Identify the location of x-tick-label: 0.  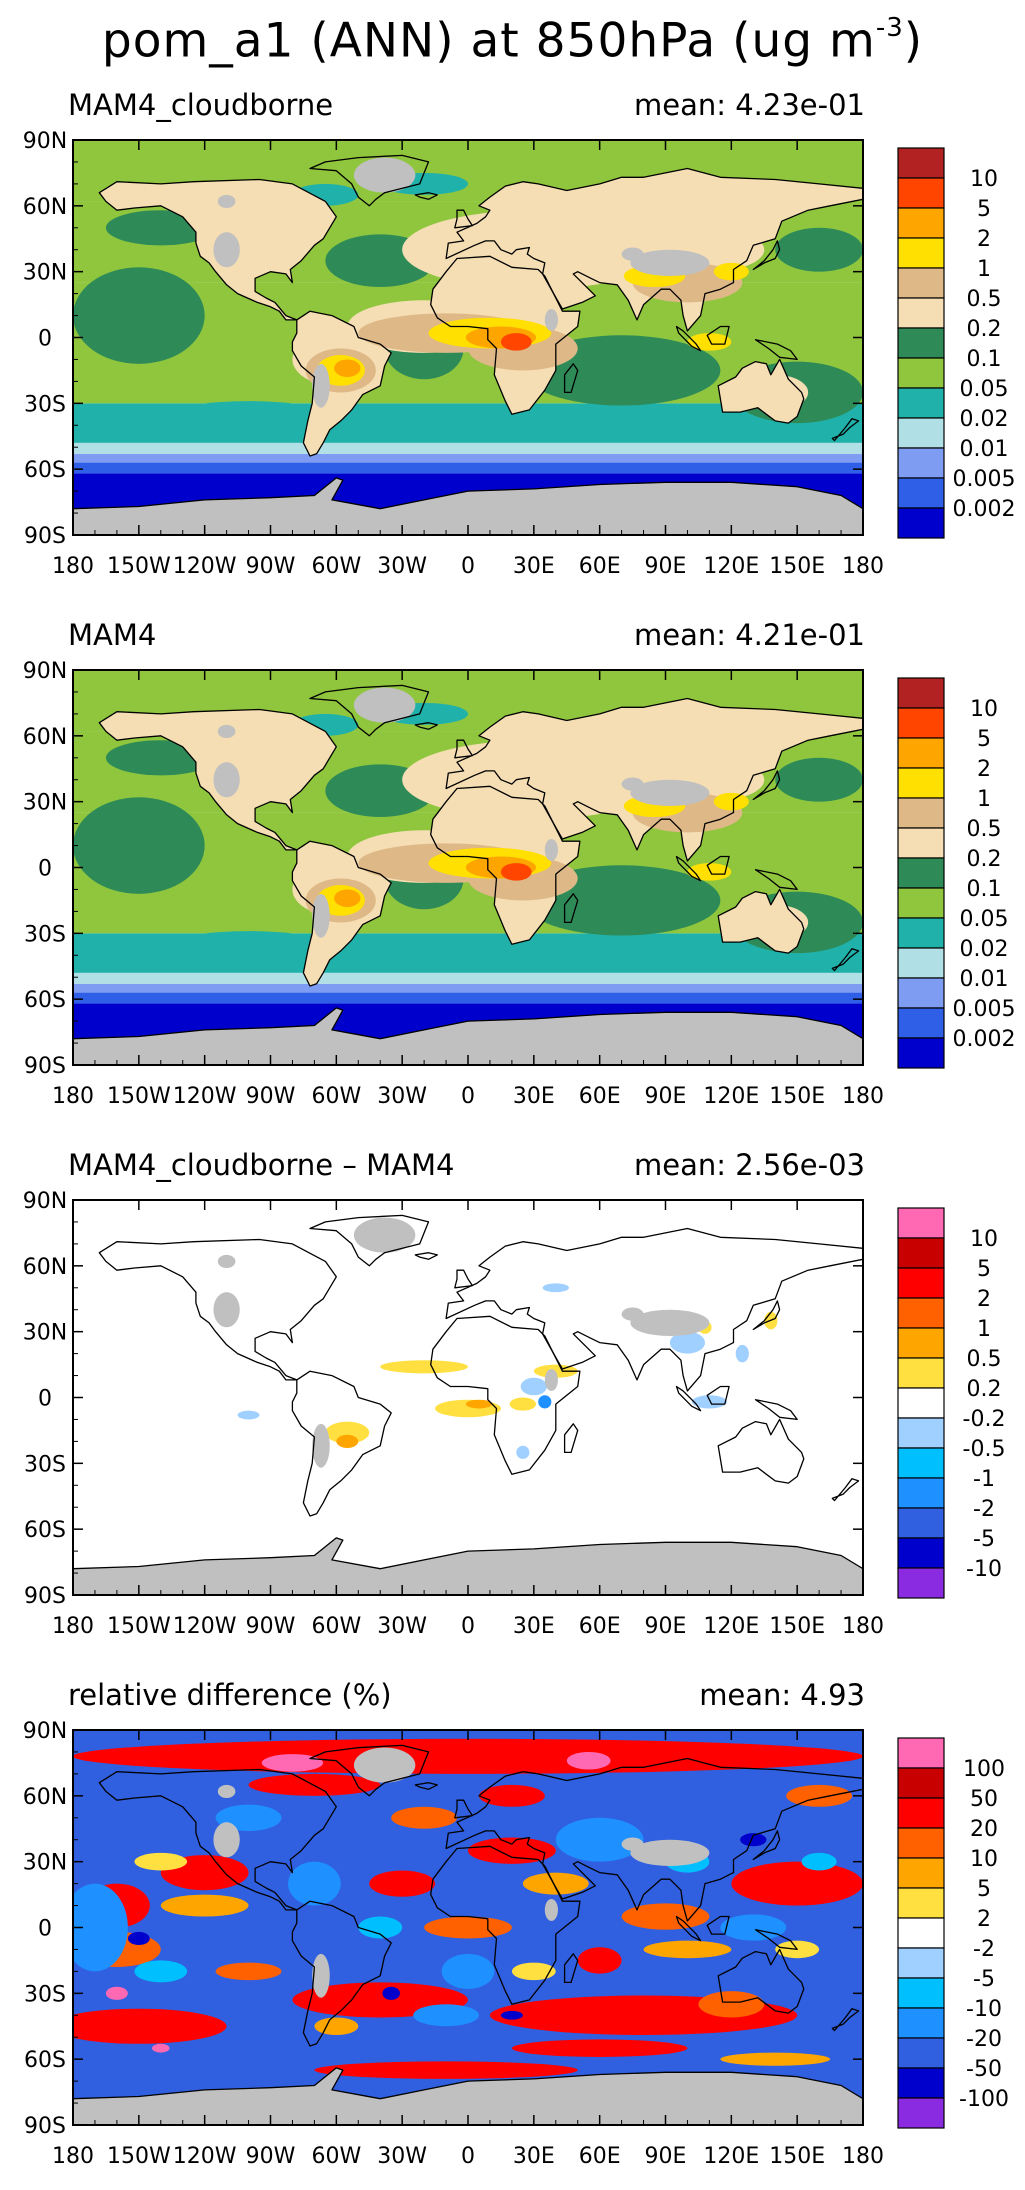
(468, 2156).